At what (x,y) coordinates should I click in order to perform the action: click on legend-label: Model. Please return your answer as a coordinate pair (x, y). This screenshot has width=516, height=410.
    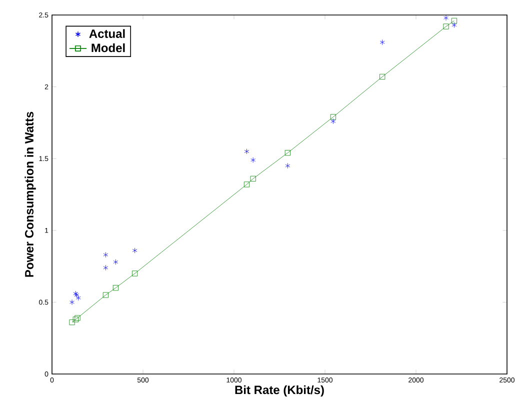
    Looking at the image, I should click on (108, 47).